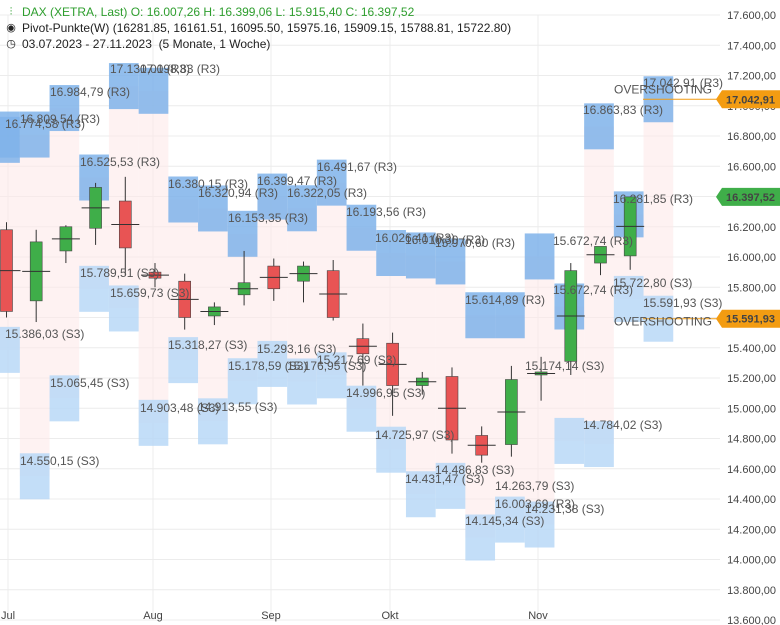  Describe the element at coordinates (75, 12) in the screenshot. I see `instrument-title: DAX (XETRA, Last)` at that location.